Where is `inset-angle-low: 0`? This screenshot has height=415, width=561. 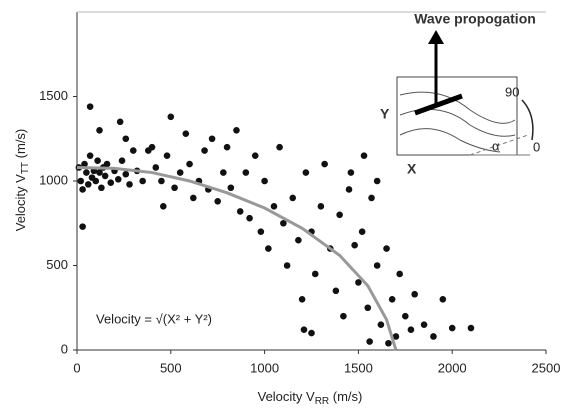
inset-angle-low: 0 is located at coordinates (536, 146).